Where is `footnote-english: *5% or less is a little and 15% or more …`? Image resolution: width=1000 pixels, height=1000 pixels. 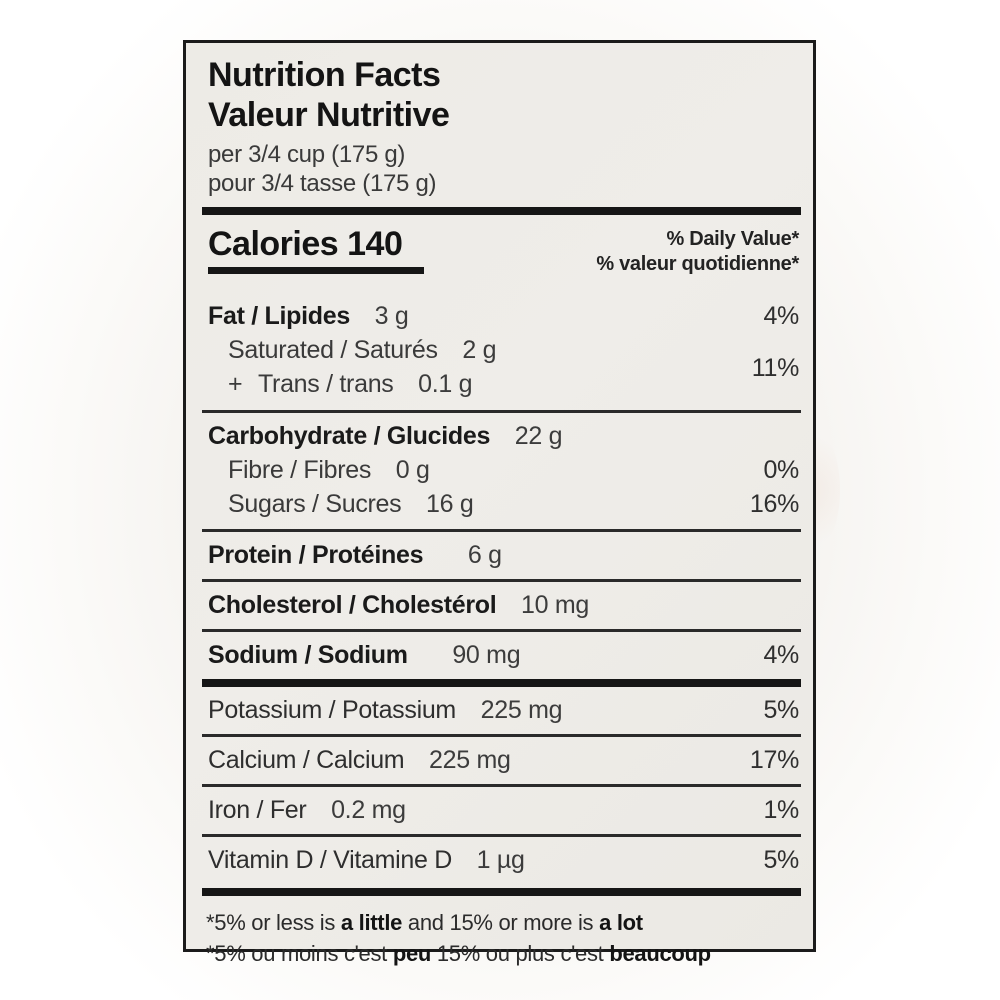 footnote-english: *5% or less is a little and 15% or more … is located at coordinates (502, 922).